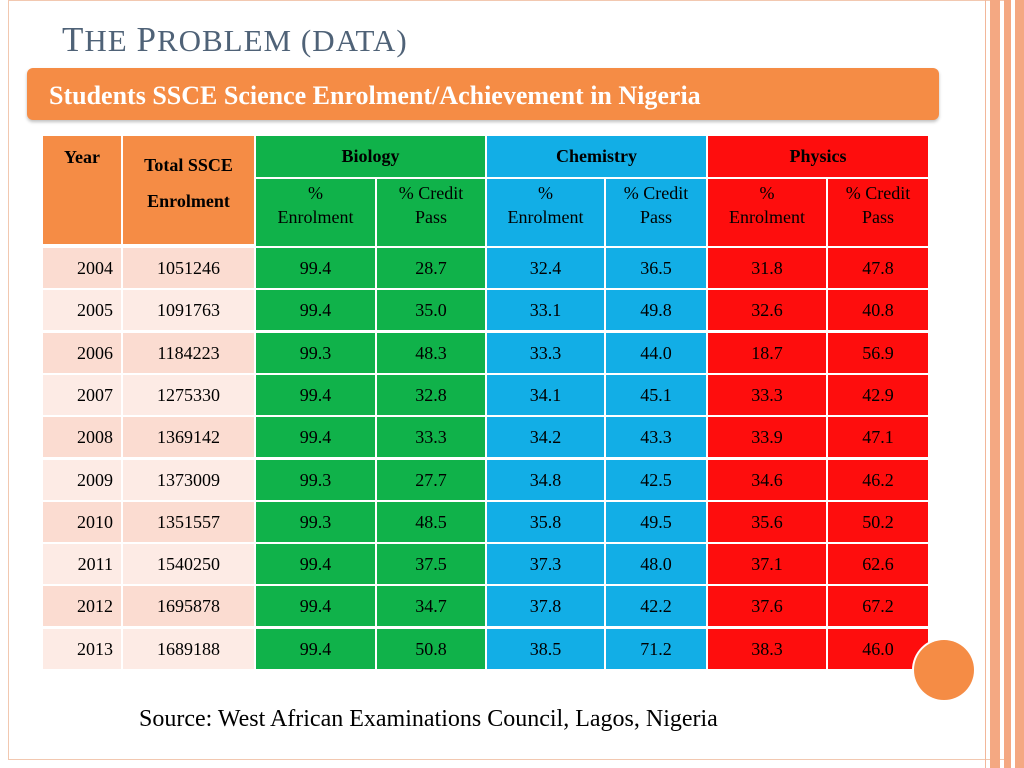  I want to click on cell-chemistry-credit-pass: 49.5, so click(657, 523).